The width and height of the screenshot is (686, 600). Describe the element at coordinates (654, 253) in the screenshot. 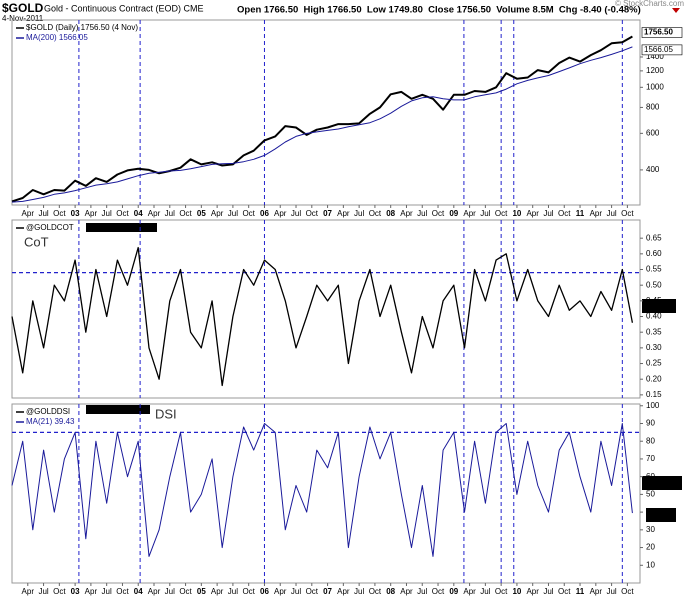

I see `y-tick-label: 0.60` at that location.